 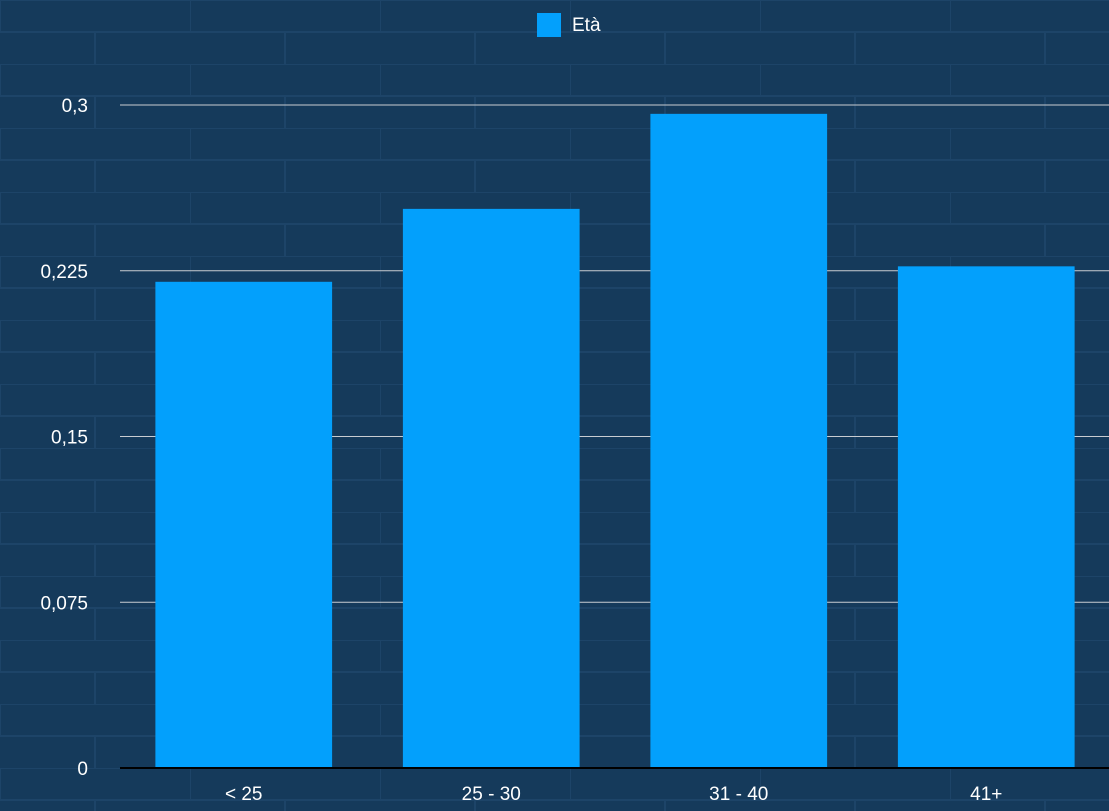 I want to click on legend-label: Età, so click(x=586, y=25).